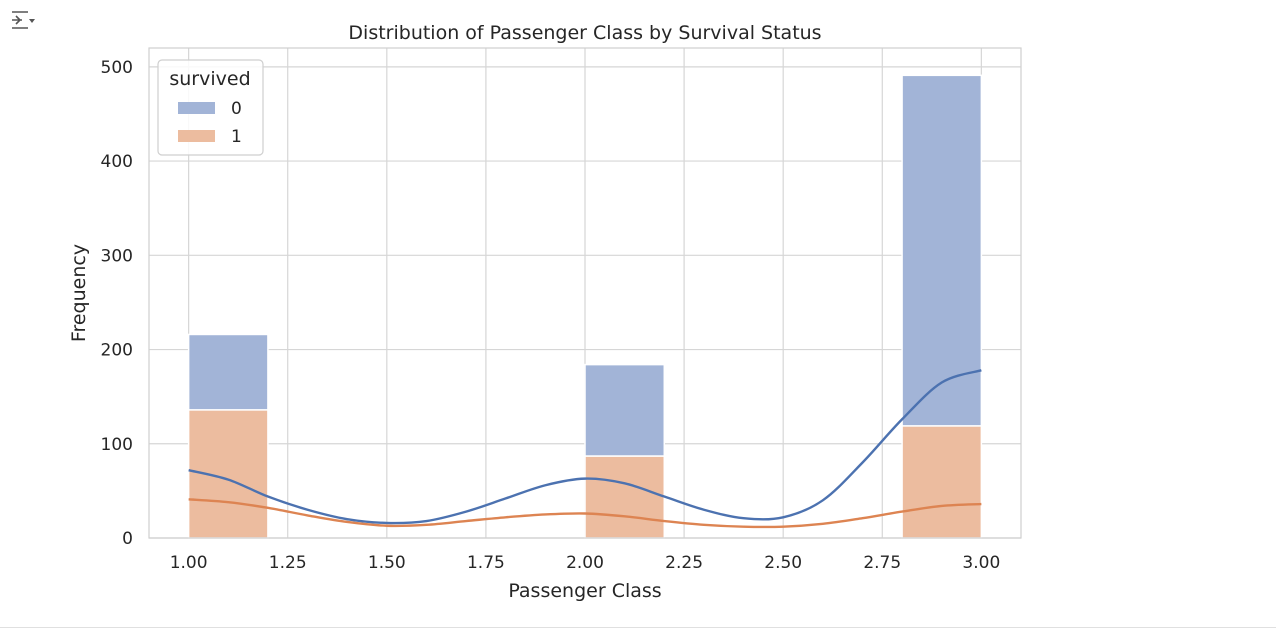 The image size is (1276, 632). I want to click on x-tick-label: 1.00, so click(189, 563).